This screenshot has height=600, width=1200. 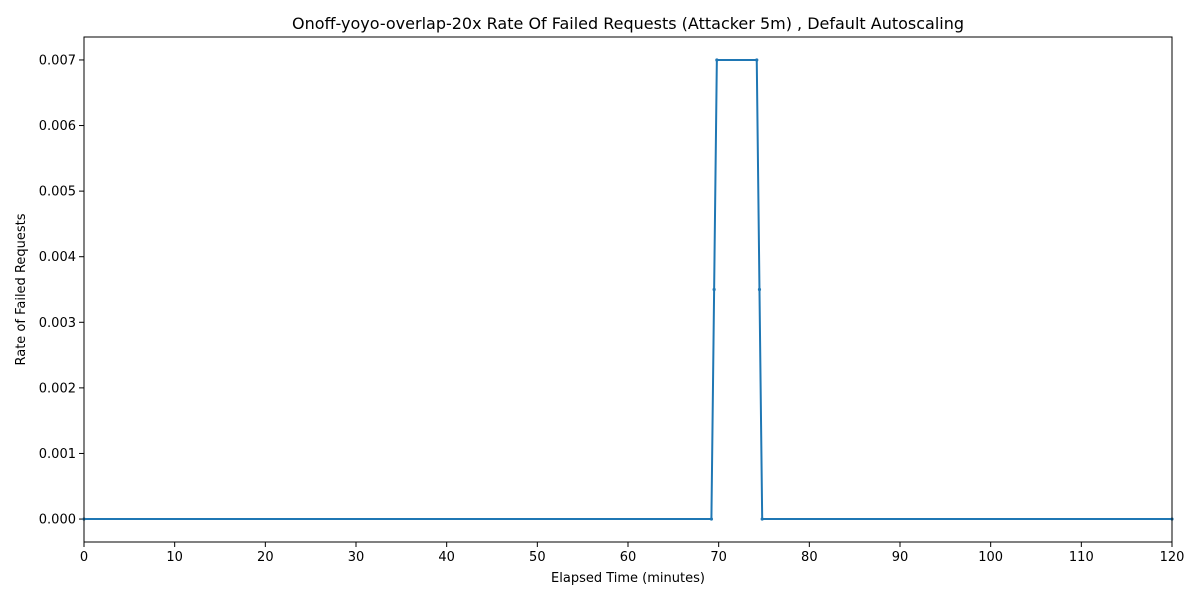 I want to click on y-tick-label: 0.001, so click(x=57, y=454).